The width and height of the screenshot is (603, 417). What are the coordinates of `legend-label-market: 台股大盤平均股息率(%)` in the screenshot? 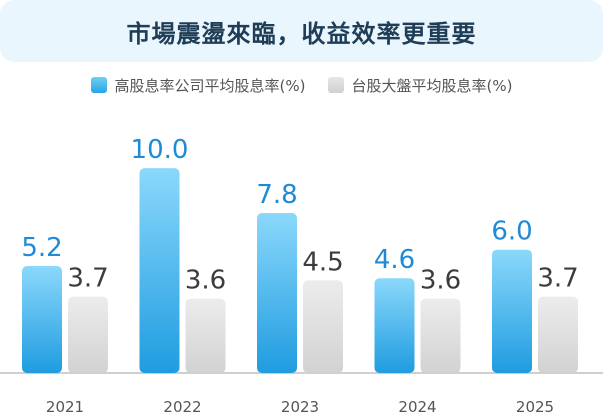 It's located at (432, 85).